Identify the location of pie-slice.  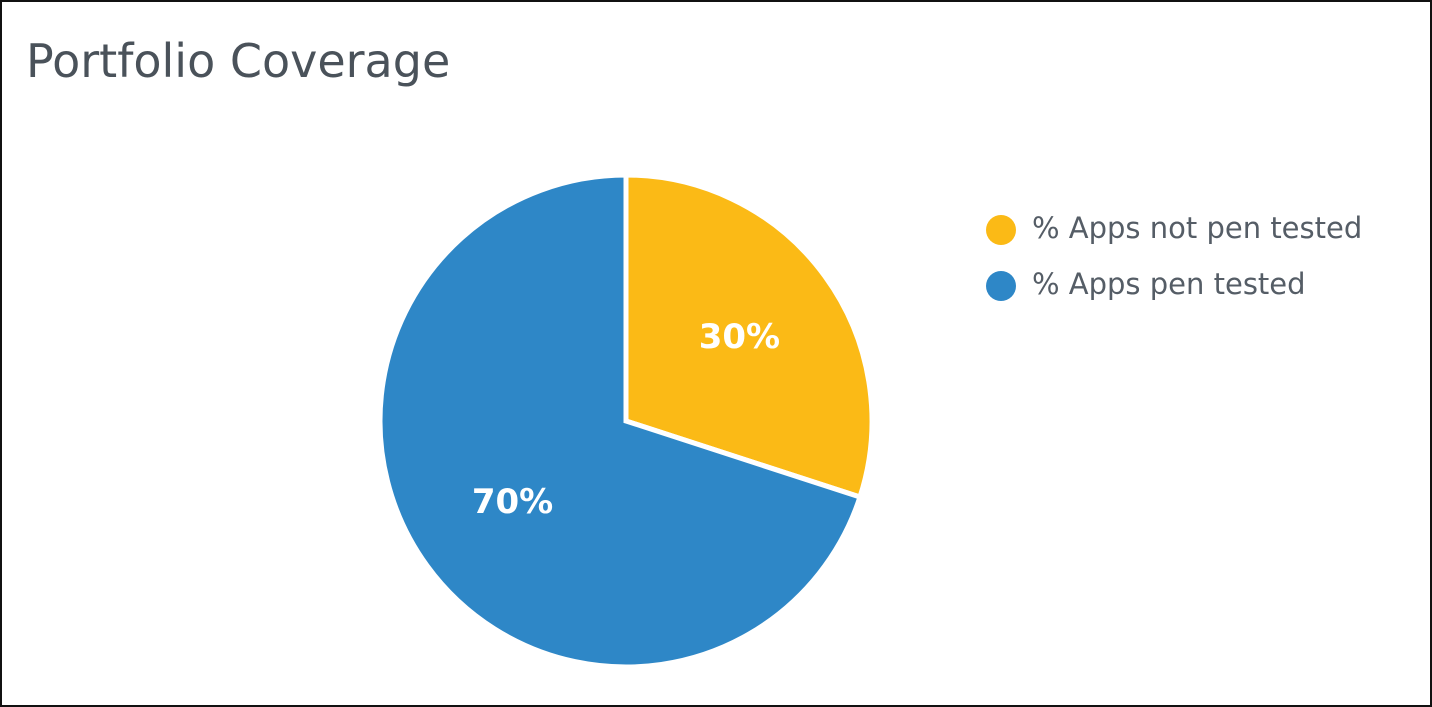
(749, 336).